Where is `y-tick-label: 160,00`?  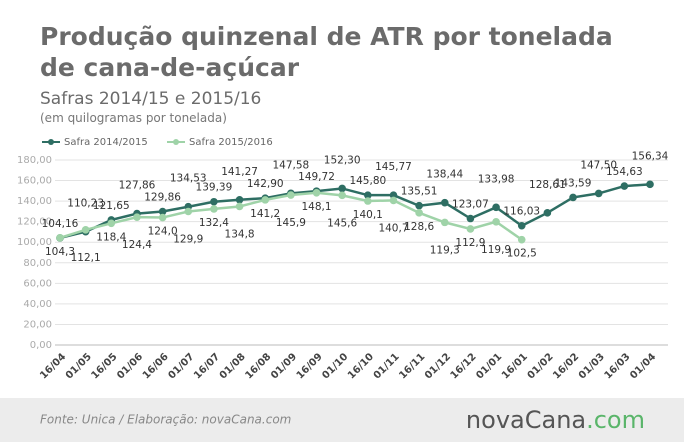
y-tick-label: 160,00 is located at coordinates (34, 181).